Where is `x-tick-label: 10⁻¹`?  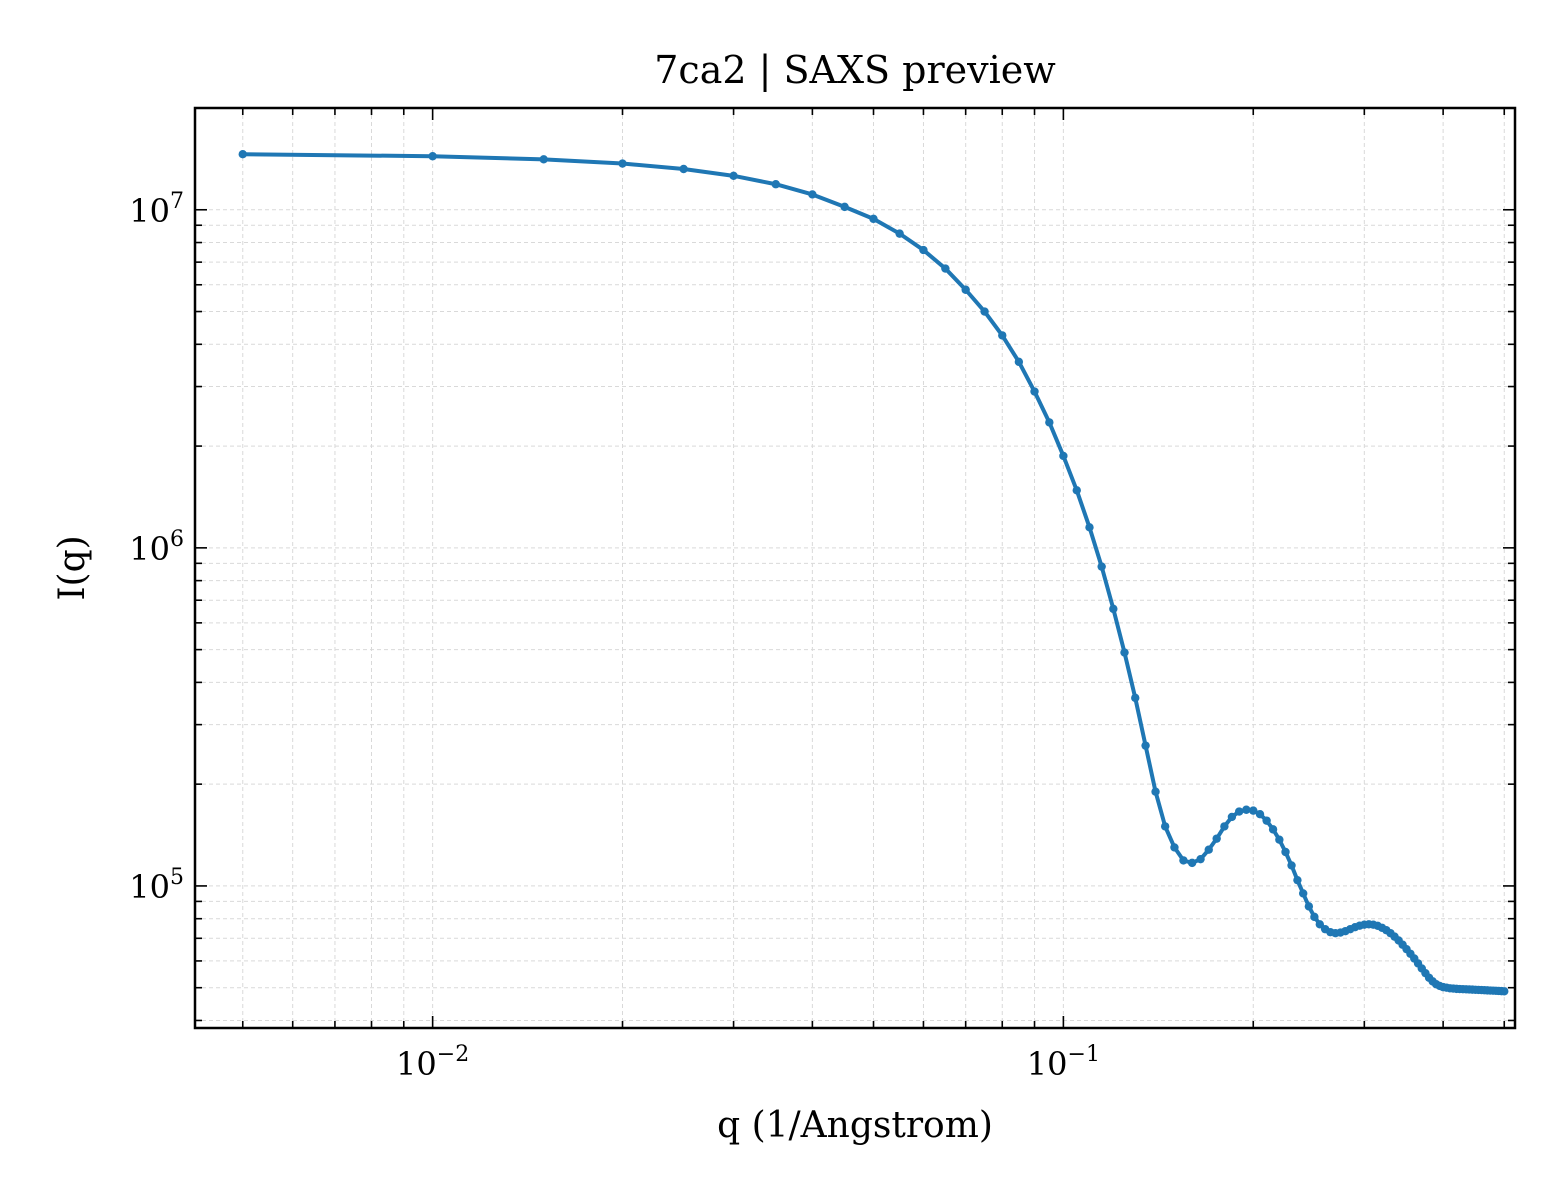 x-tick-label: 10⁻¹ is located at coordinates (1063, 1062).